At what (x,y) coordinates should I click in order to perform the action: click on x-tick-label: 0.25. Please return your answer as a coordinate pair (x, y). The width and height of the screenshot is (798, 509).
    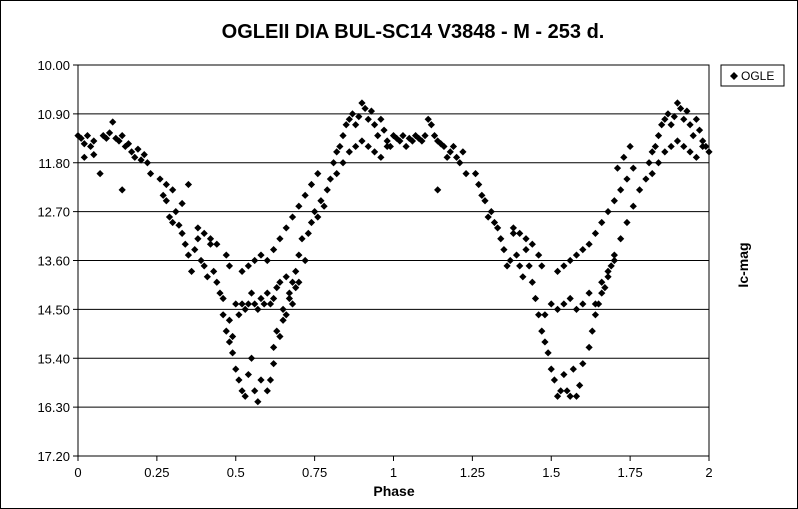
    Looking at the image, I should click on (156, 472).